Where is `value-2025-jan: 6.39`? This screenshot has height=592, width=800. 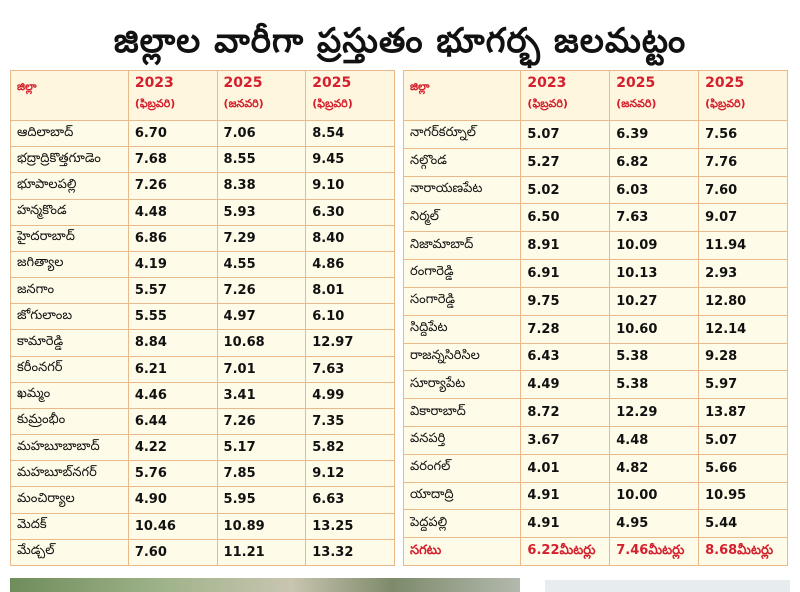 value-2025-jan: 6.39 is located at coordinates (654, 134).